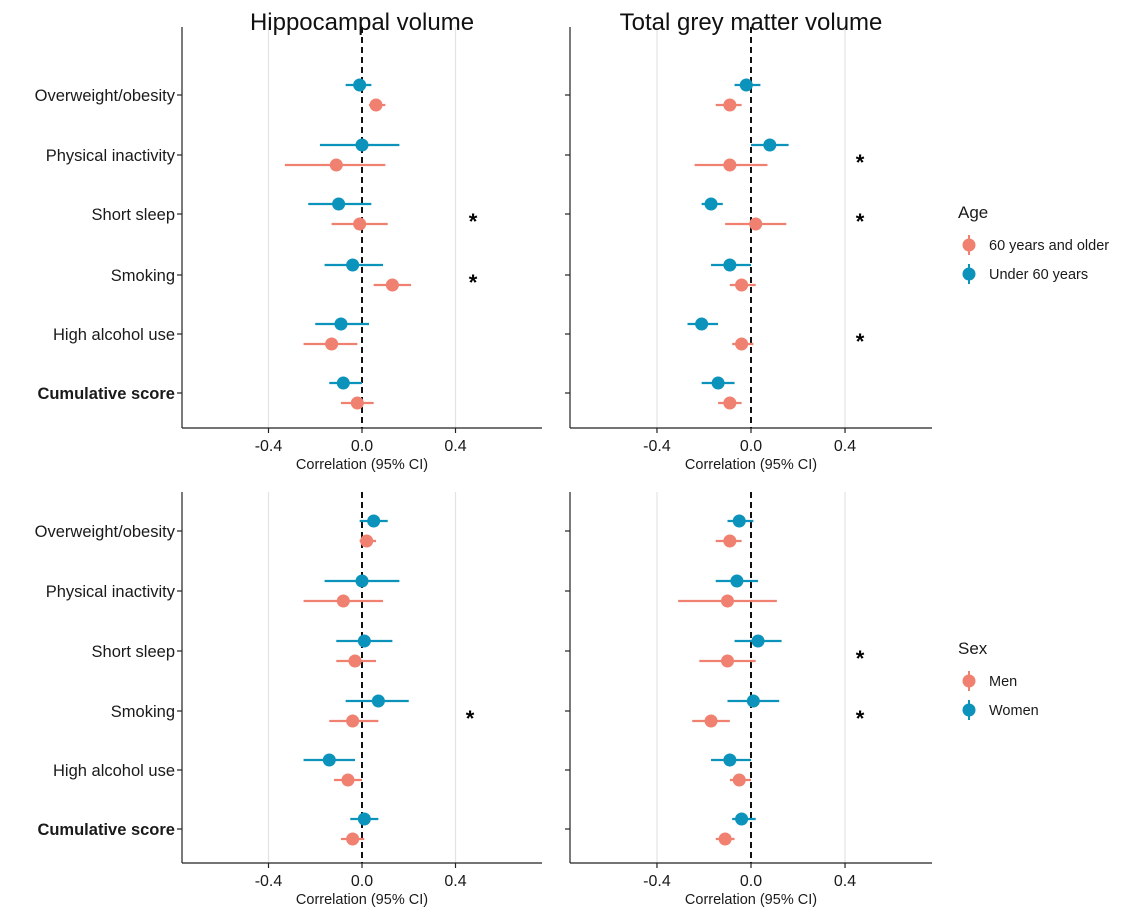 This screenshot has width=1131, height=918. Describe the element at coordinates (111, 592) in the screenshot. I see `category-label: Physical inactivity` at that location.